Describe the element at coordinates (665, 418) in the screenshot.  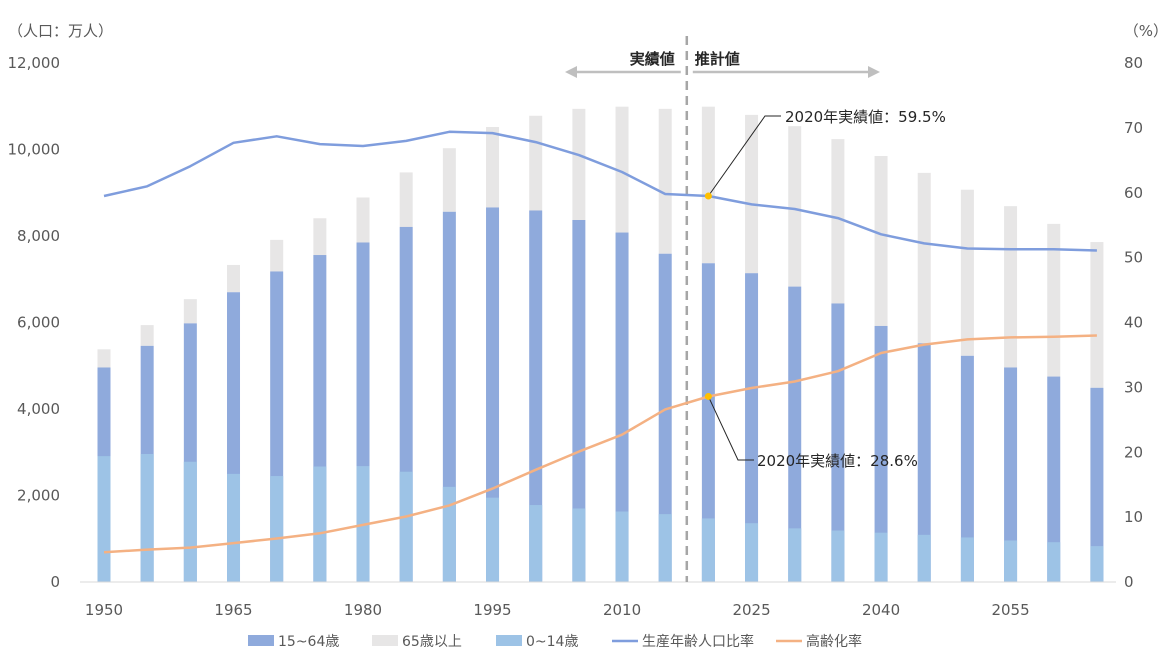
I see `bar-15-64-2015` at that location.